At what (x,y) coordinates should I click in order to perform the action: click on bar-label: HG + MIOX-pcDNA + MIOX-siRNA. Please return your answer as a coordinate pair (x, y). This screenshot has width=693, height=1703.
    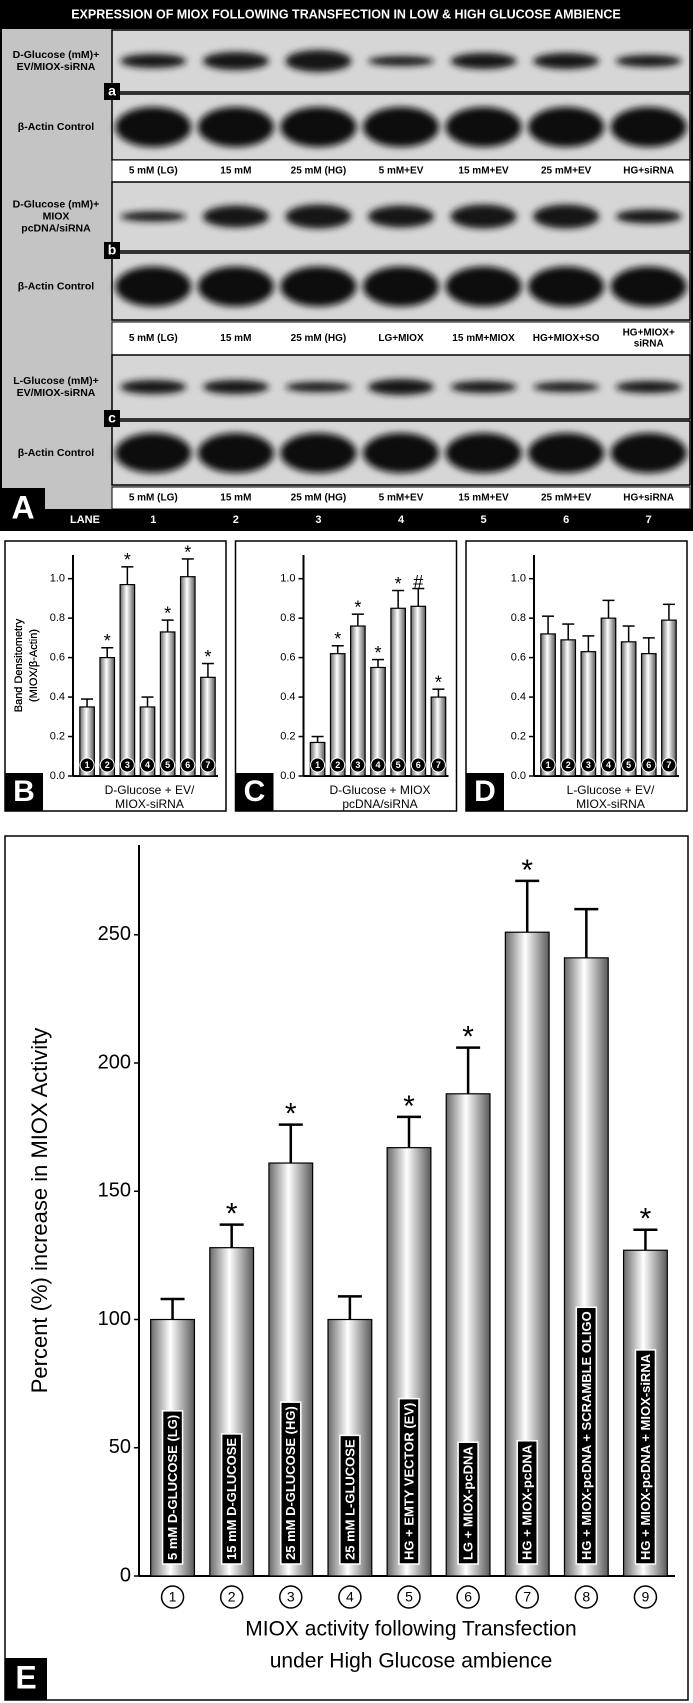
    Looking at the image, I should click on (645, 1456).